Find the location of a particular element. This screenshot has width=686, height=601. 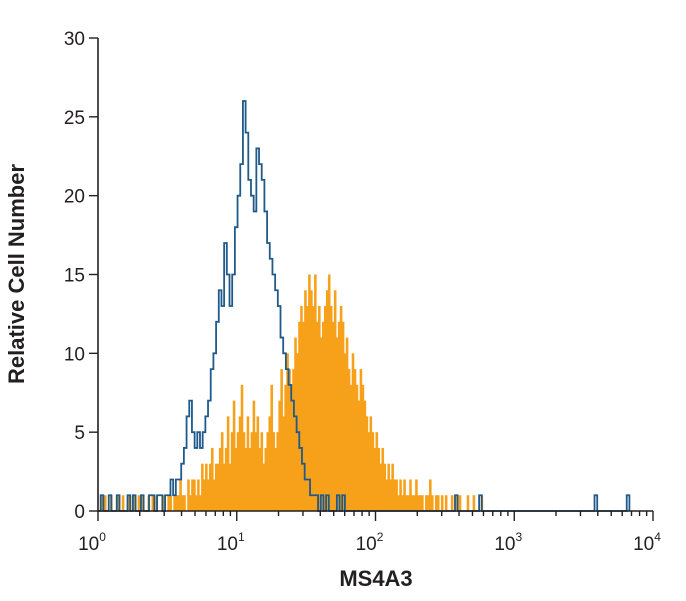

x-tick-label: 10³ is located at coordinates (508, 542).